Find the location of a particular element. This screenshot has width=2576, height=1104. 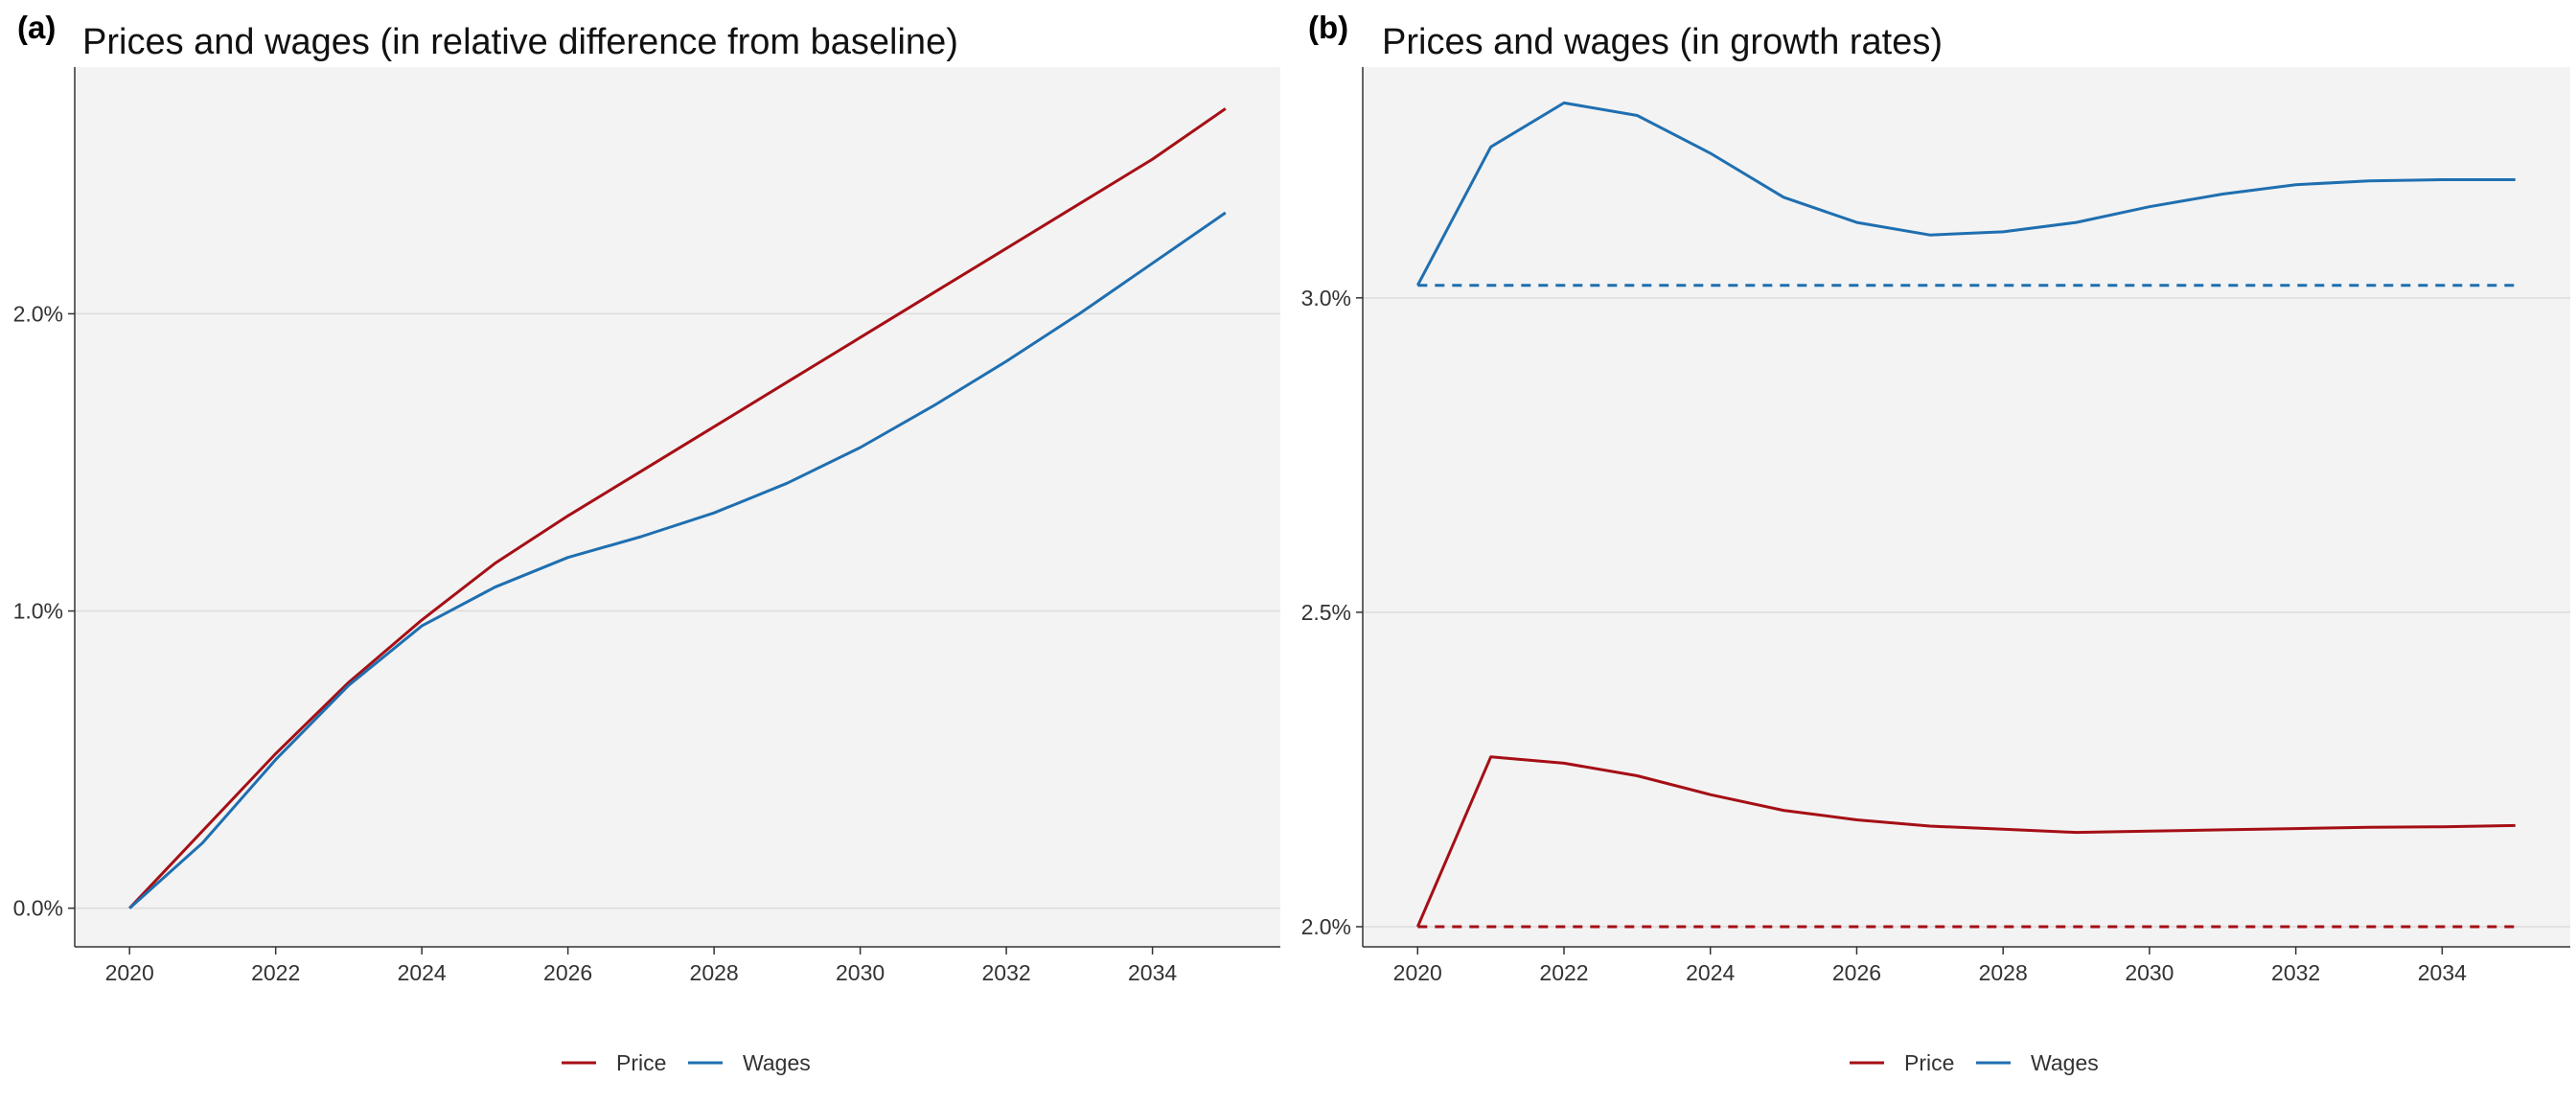

legend-b-wages-label: Wages is located at coordinates (2065, 1062).